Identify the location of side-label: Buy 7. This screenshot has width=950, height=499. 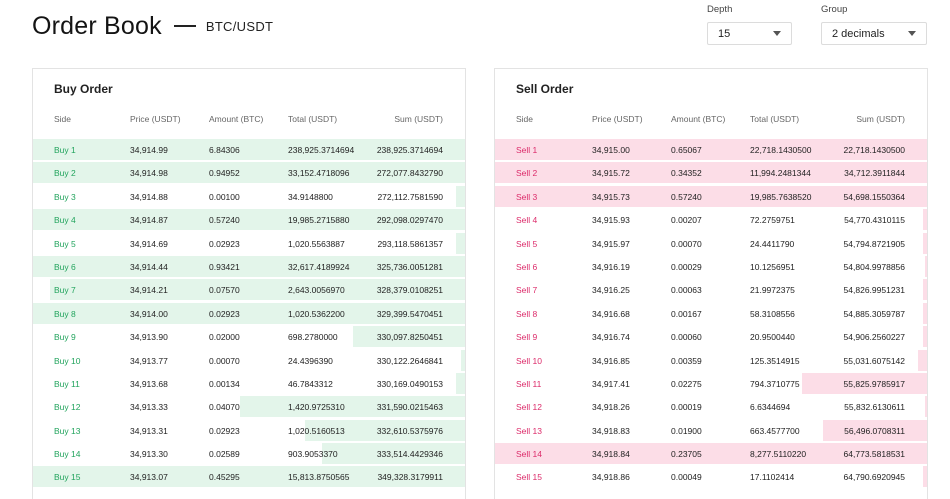
(65, 290).